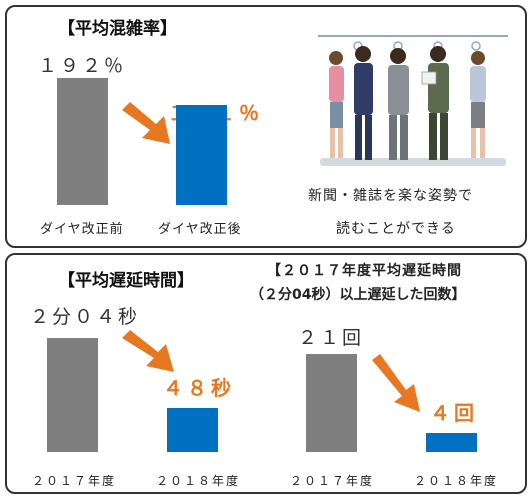 The width and height of the screenshot is (532, 499). I want to click on delay-time-after-value-label: ４８秒, so click(199, 388).